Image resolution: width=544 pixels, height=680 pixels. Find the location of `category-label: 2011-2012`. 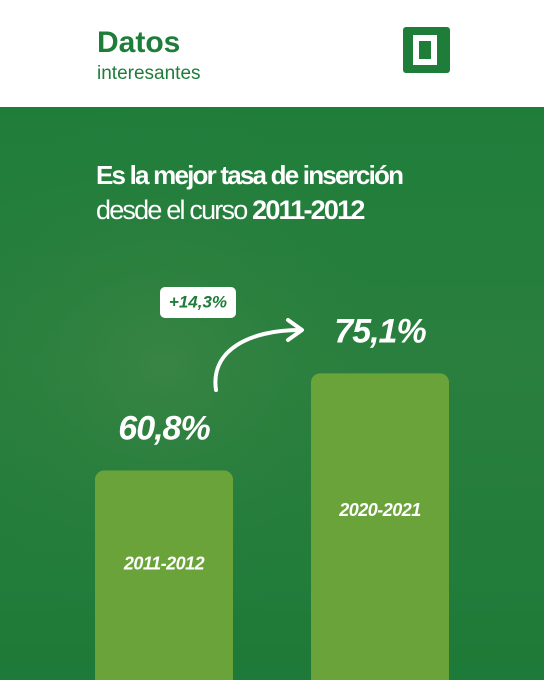

category-label: 2011-2012 is located at coordinates (164, 564).